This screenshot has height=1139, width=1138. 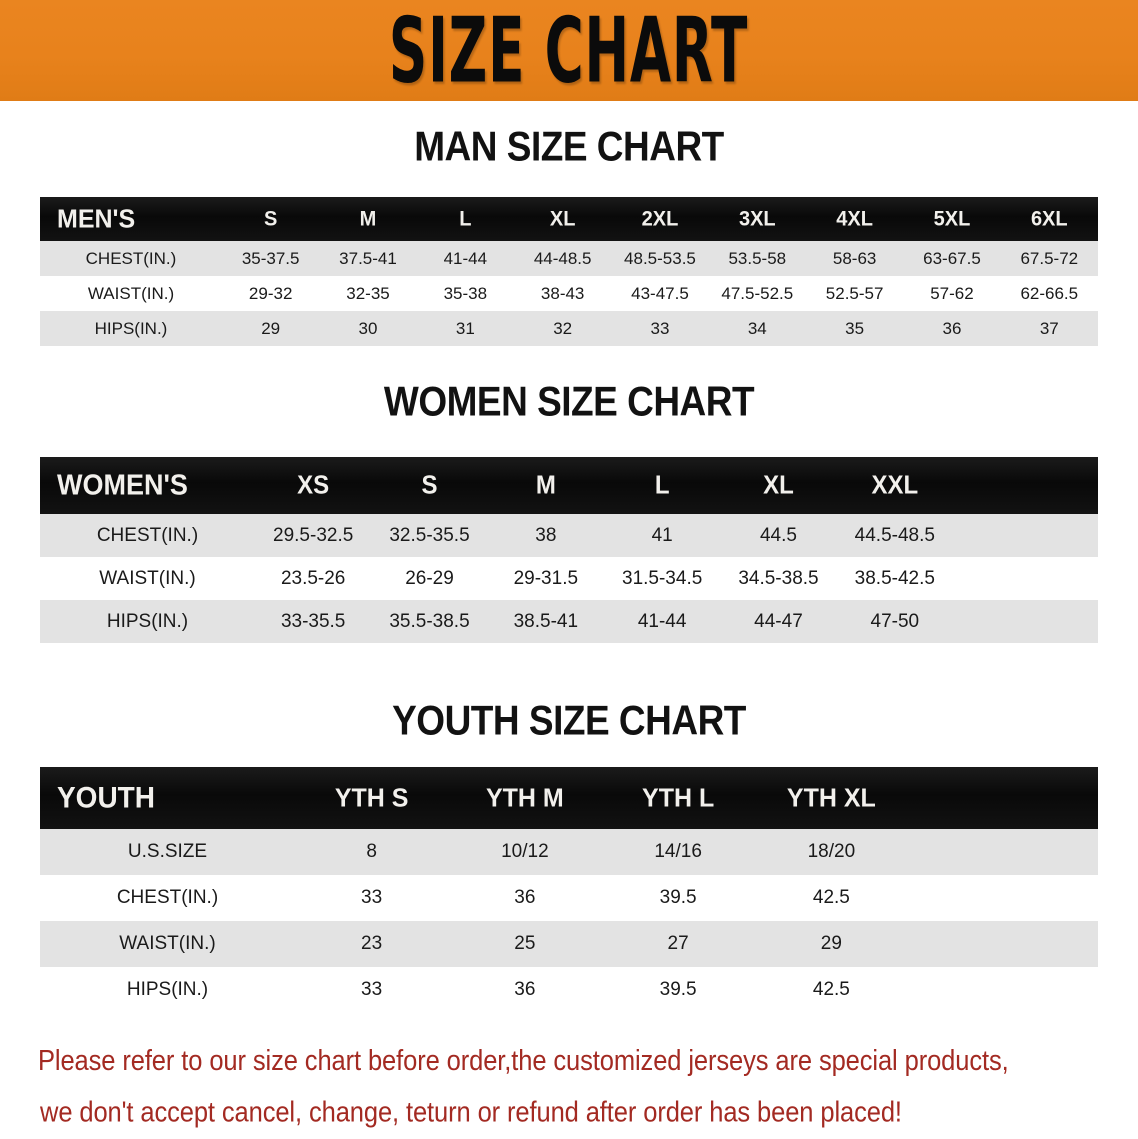 What do you see at coordinates (660, 258) in the screenshot?
I see `cell-value: 48.5-53.5` at bounding box center [660, 258].